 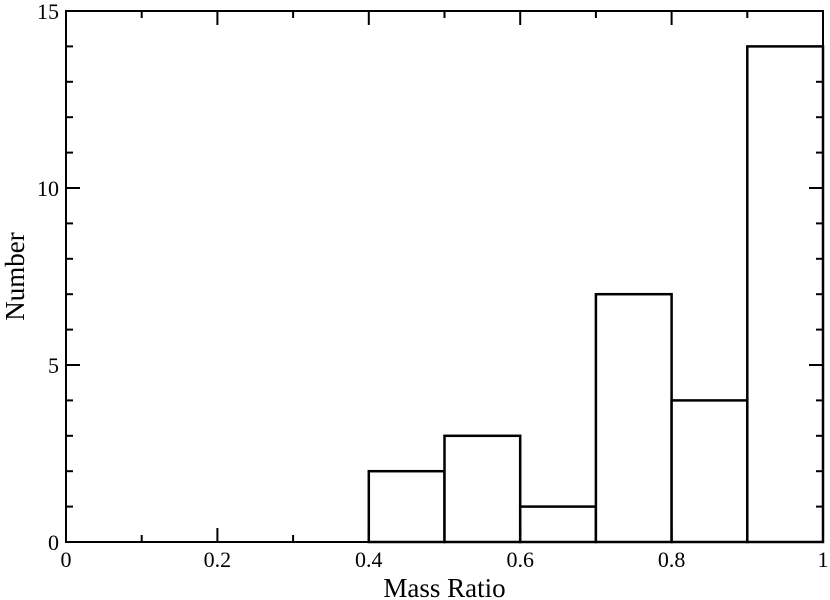 What do you see at coordinates (66, 559) in the screenshot?
I see `x-tick-label: 0` at bounding box center [66, 559].